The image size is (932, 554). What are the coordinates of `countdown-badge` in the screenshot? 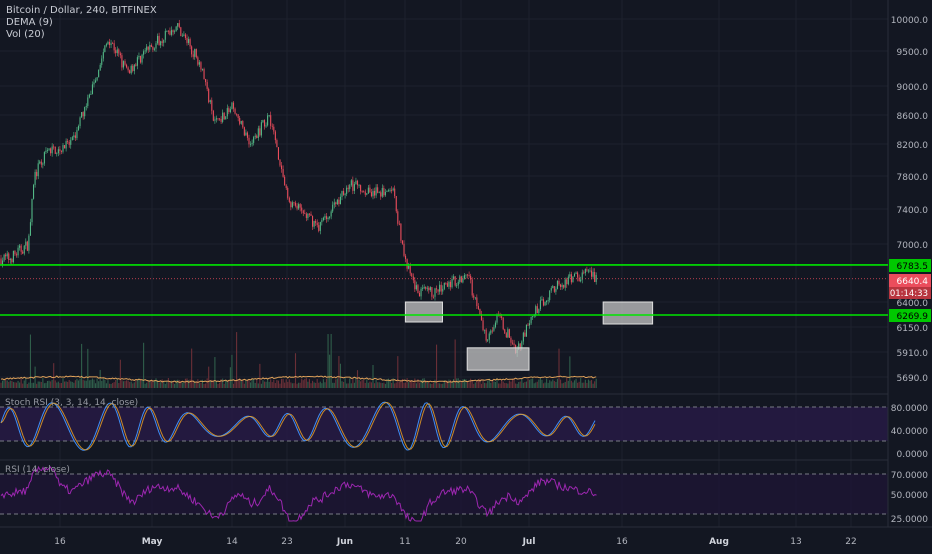 It's located at (910, 293).